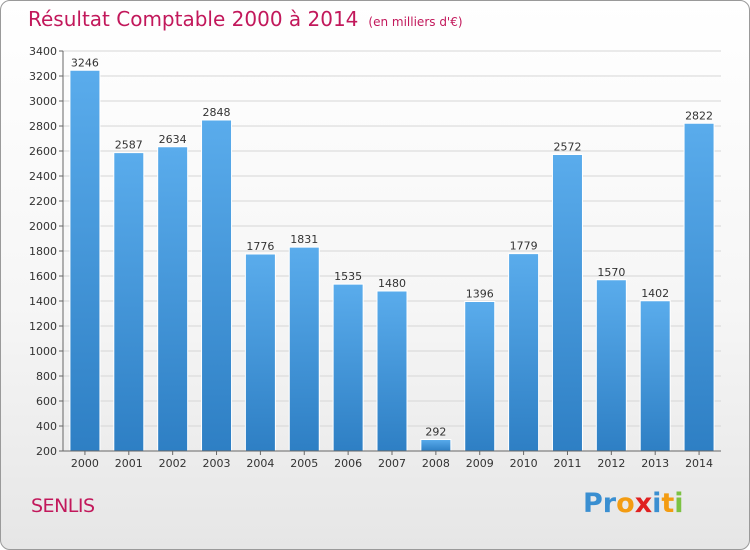 This screenshot has width=750, height=550. I want to click on x-tick-label: 2014, so click(699, 463).